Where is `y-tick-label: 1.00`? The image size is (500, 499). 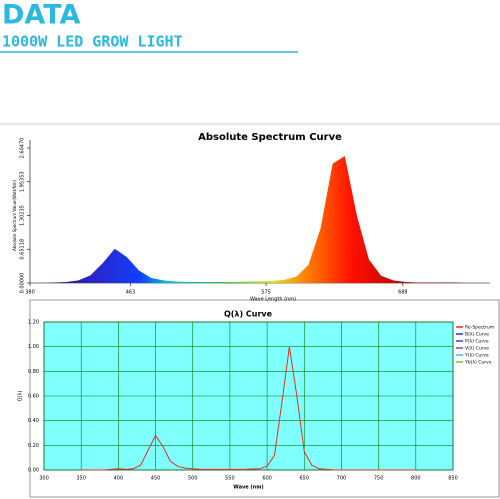
y-tick-label: 1.00 is located at coordinates (33, 347).